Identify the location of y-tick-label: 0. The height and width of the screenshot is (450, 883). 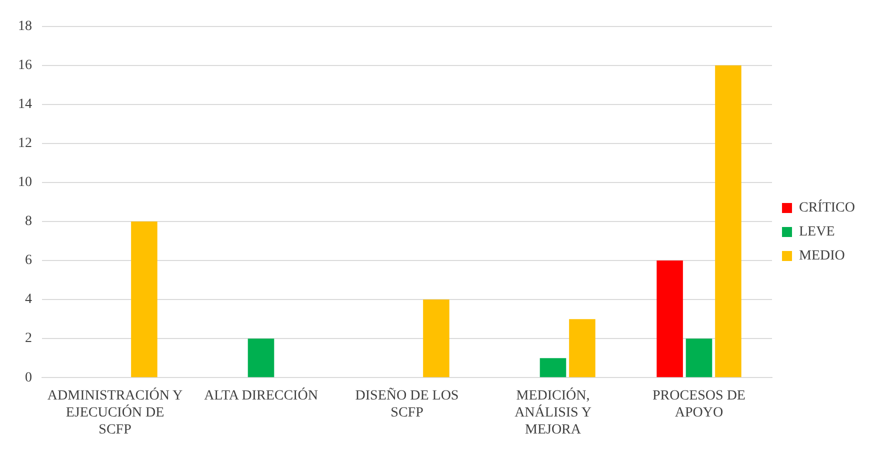
(28, 378).